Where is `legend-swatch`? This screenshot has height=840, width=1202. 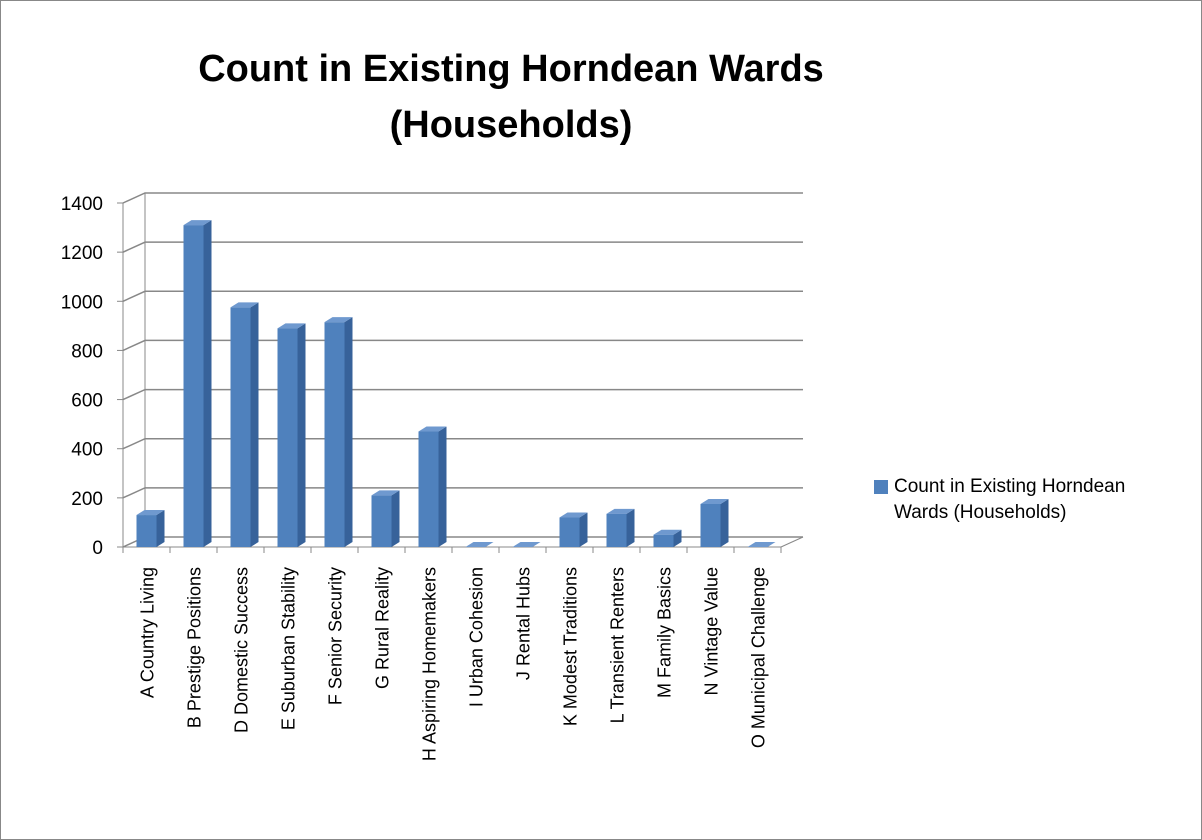
legend-swatch is located at coordinates (881, 487).